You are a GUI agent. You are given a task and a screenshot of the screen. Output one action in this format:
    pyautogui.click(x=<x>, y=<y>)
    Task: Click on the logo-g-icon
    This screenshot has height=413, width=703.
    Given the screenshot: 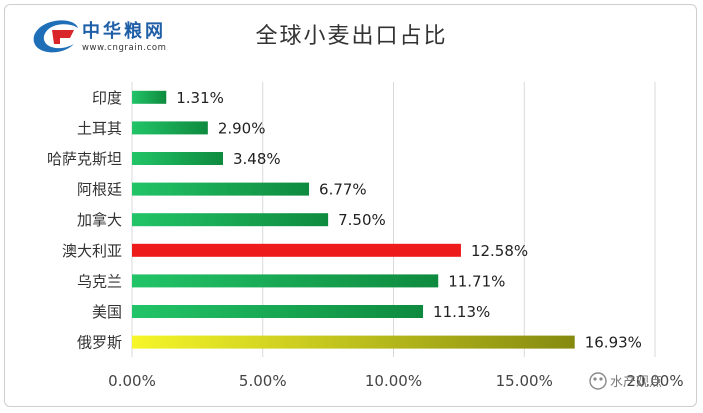 What is the action you would take?
    pyautogui.click(x=63, y=37)
    